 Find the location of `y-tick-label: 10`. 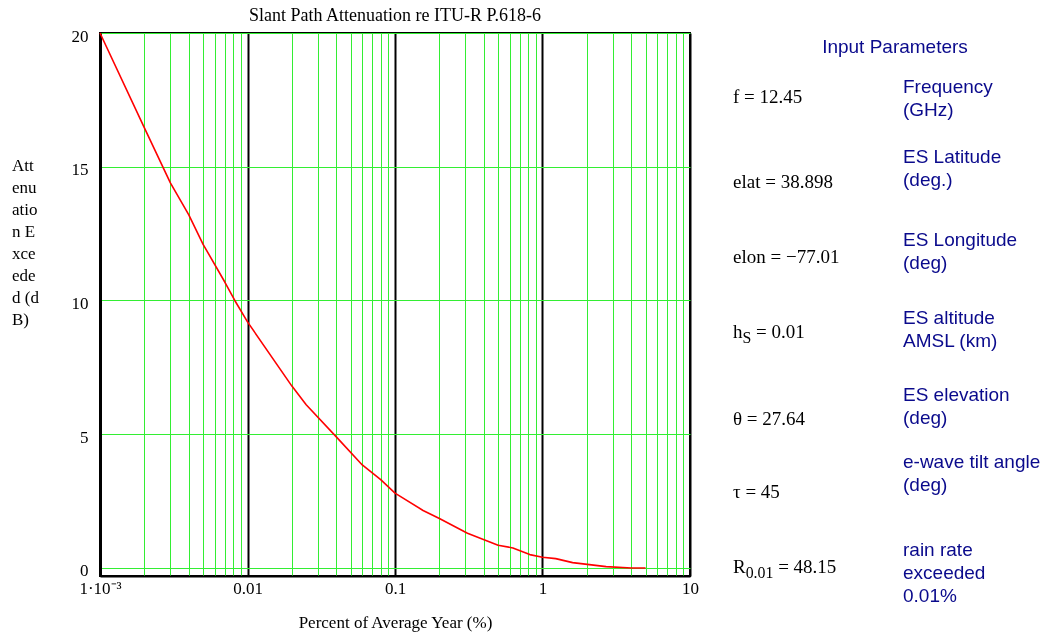

y-tick-label: 10 is located at coordinates (80, 303).